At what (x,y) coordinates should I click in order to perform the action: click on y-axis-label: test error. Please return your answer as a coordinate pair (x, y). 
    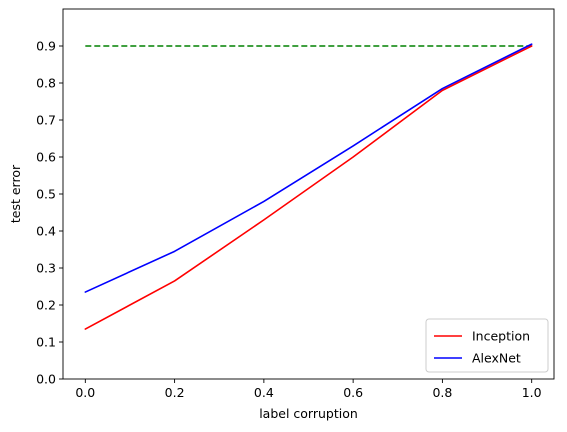
    Looking at the image, I should click on (15, 193).